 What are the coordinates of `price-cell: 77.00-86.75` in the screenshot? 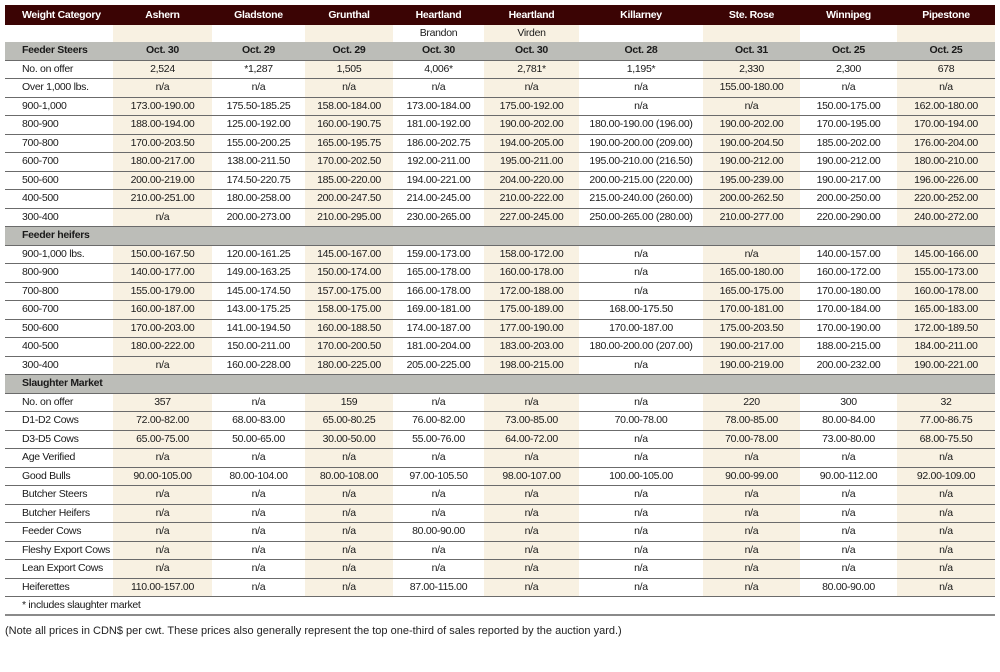 It's located at (946, 421).